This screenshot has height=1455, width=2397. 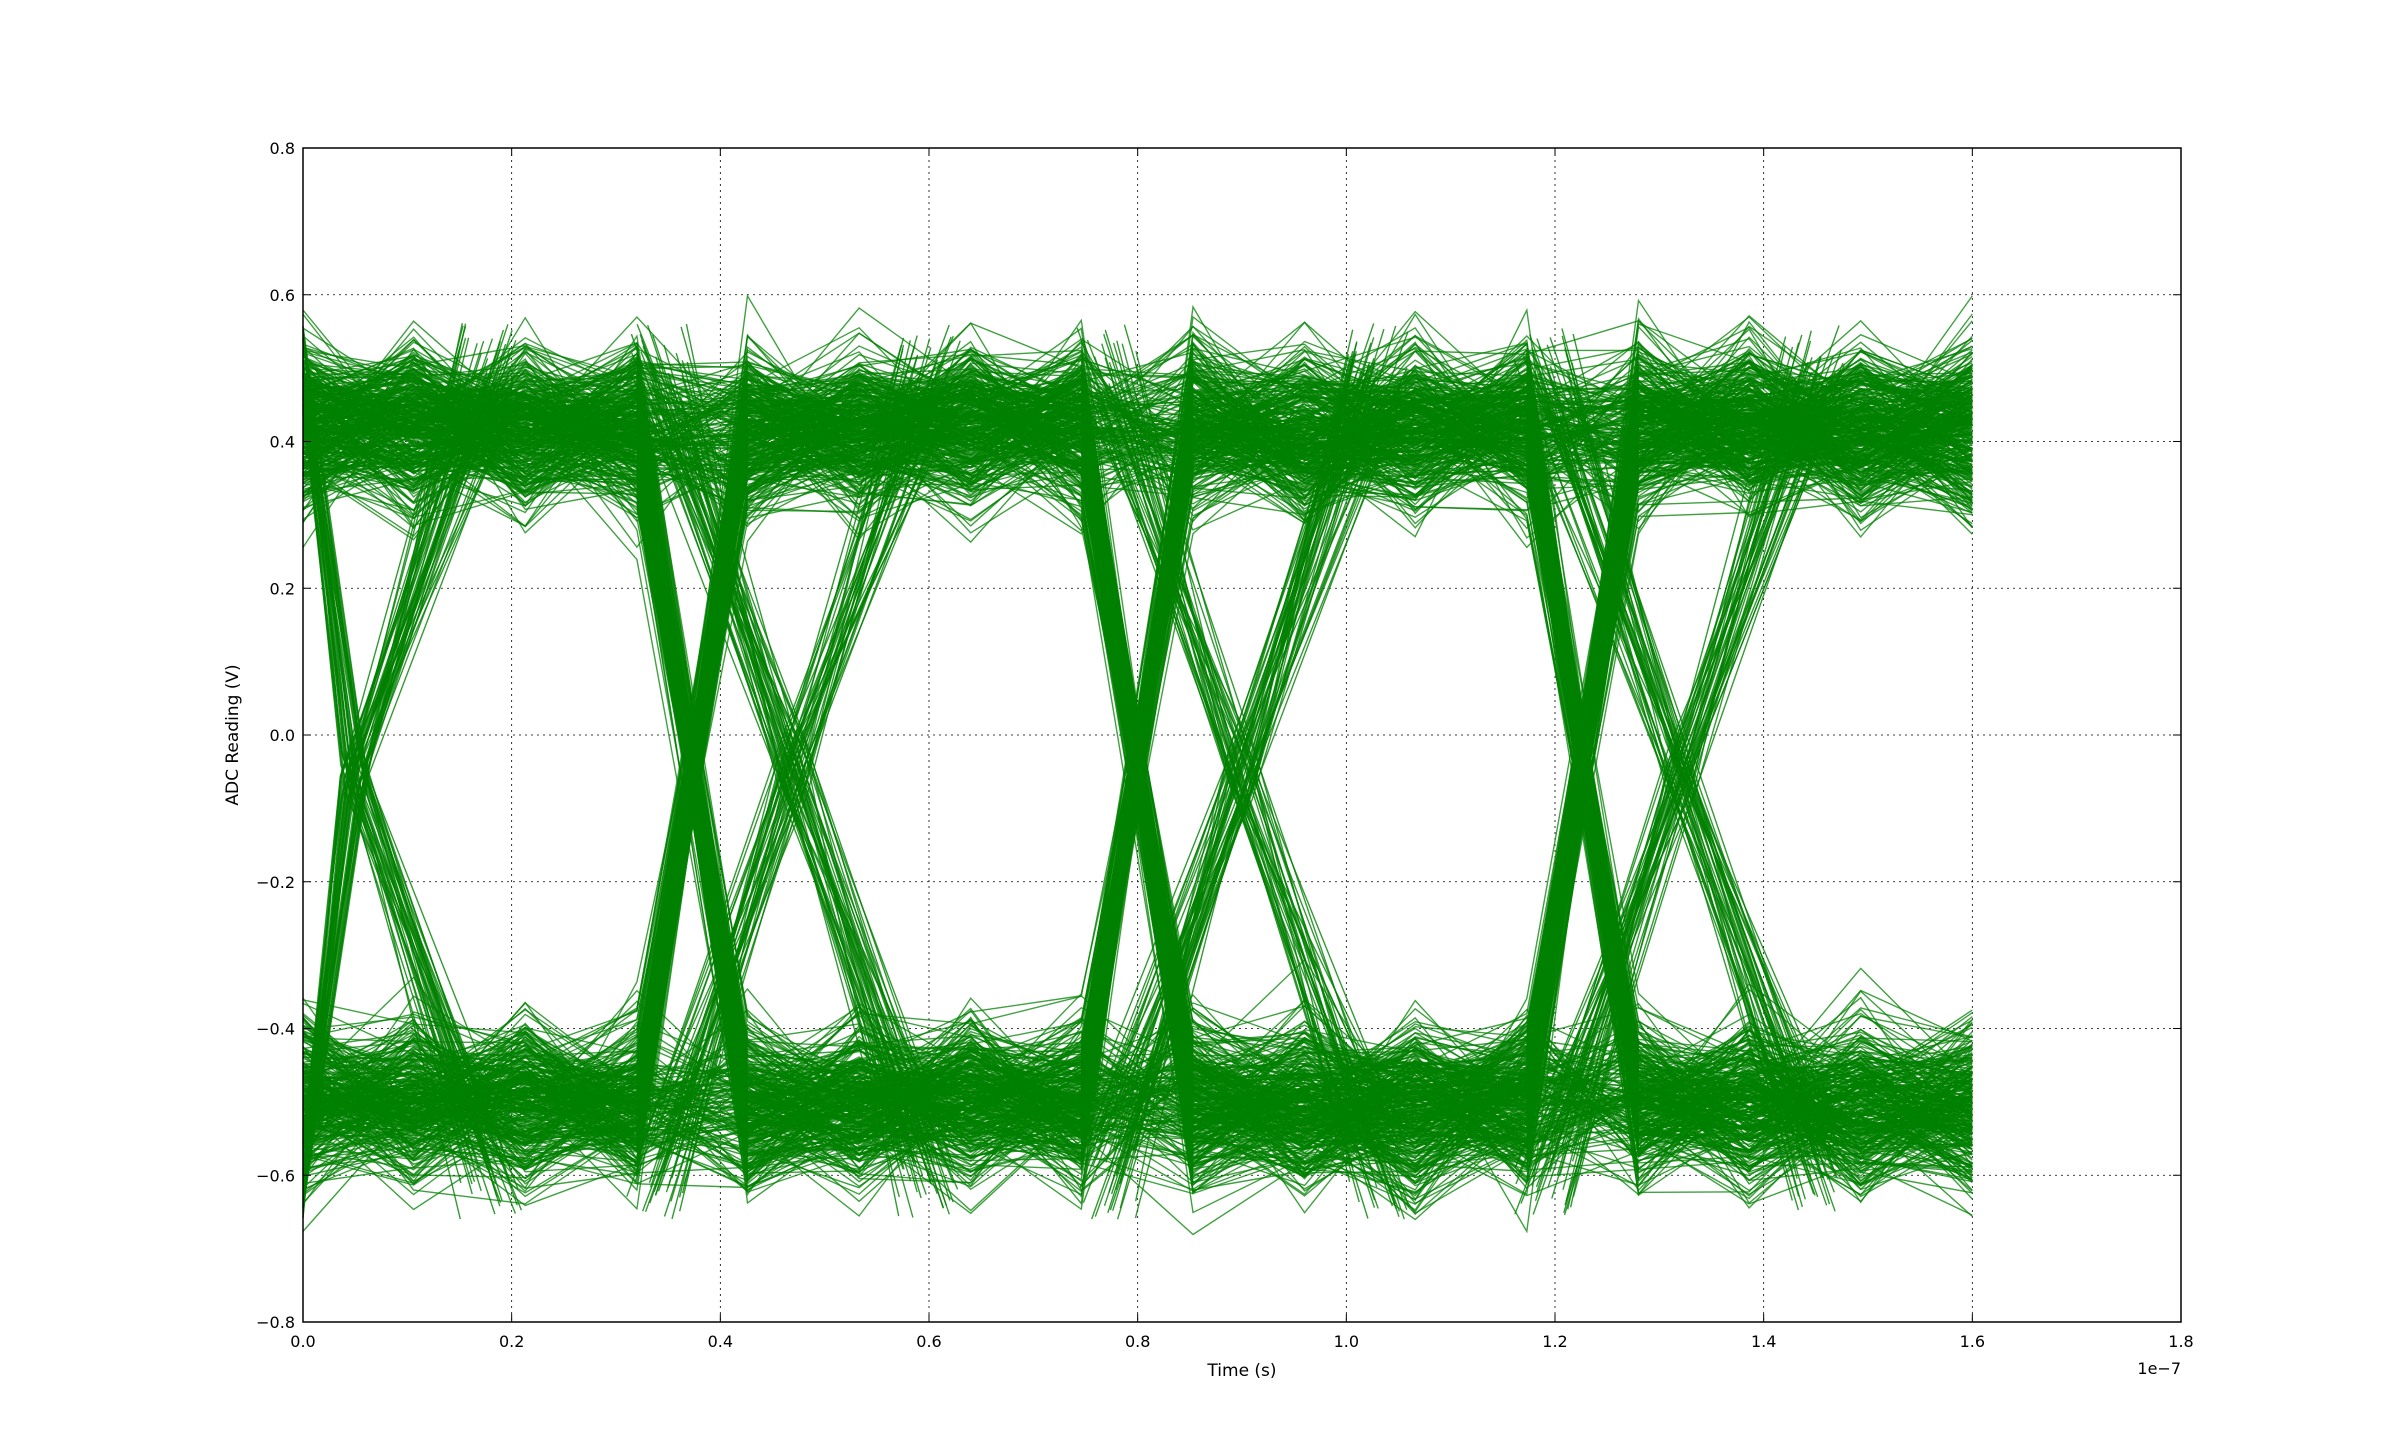 I want to click on y-tick-label: 0.6, so click(x=282, y=295).